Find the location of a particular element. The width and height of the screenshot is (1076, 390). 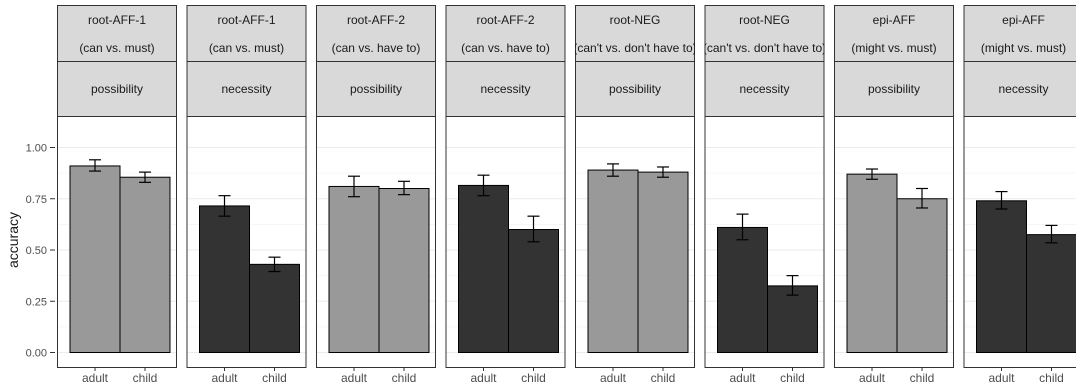

y-tick-label: 0.75 is located at coordinates (36, 200).